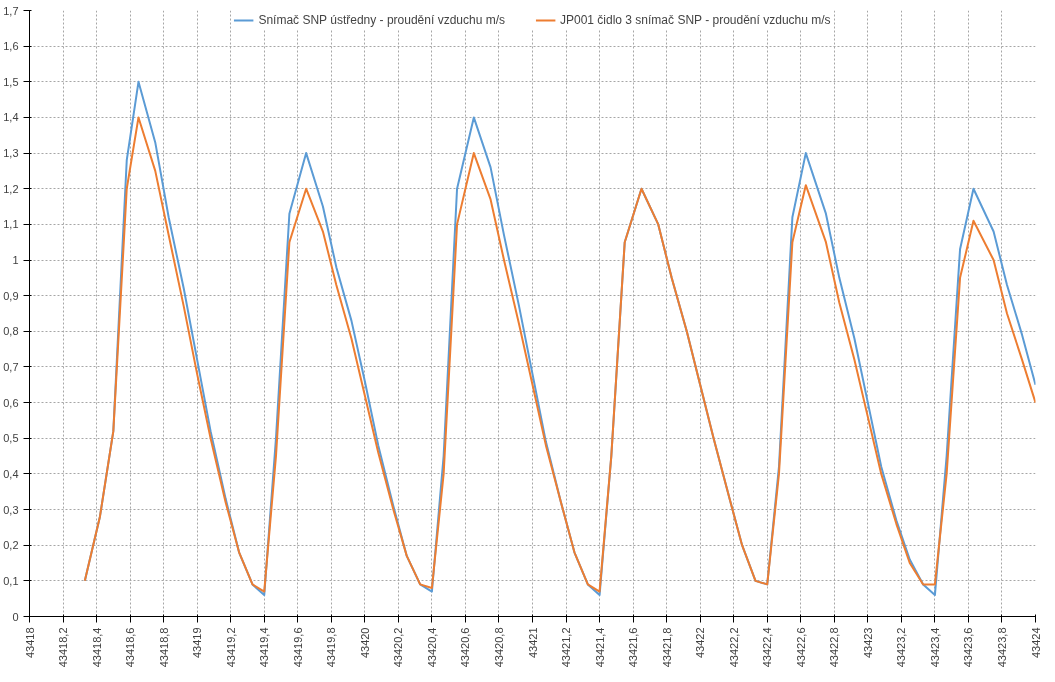 This screenshot has width=1055, height=682. What do you see at coordinates (331, 647) in the screenshot?
I see `x-tick-label: 43419,8` at bounding box center [331, 647].